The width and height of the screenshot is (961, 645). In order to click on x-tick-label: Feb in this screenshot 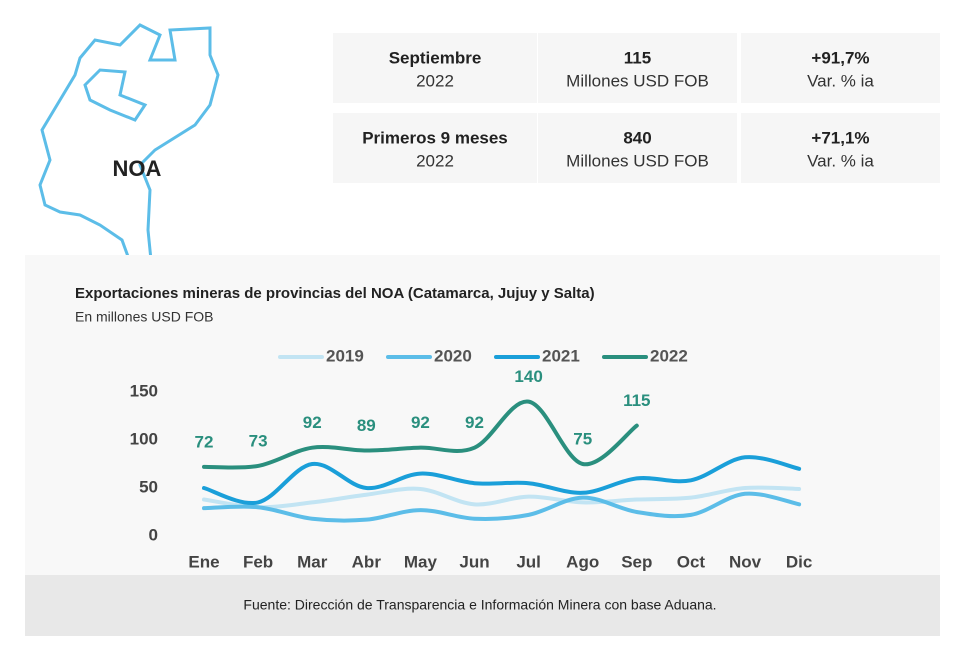, I will do `click(258, 561)`.